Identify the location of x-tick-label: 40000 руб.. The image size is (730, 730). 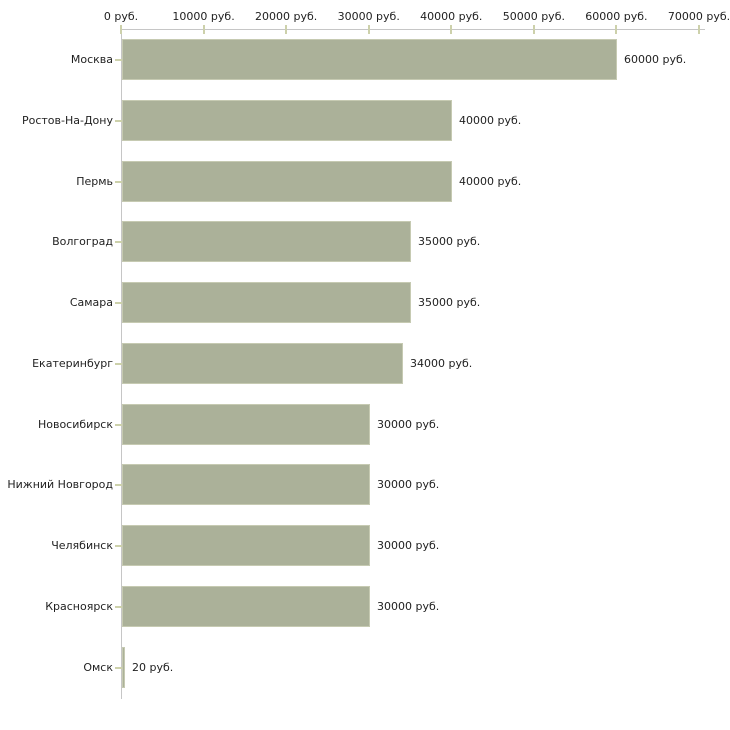
(451, 16).